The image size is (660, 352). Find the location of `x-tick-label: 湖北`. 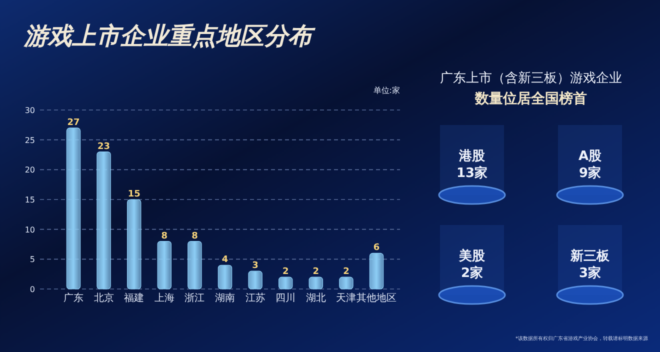

x-tick-label: 湖北 is located at coordinates (316, 298).